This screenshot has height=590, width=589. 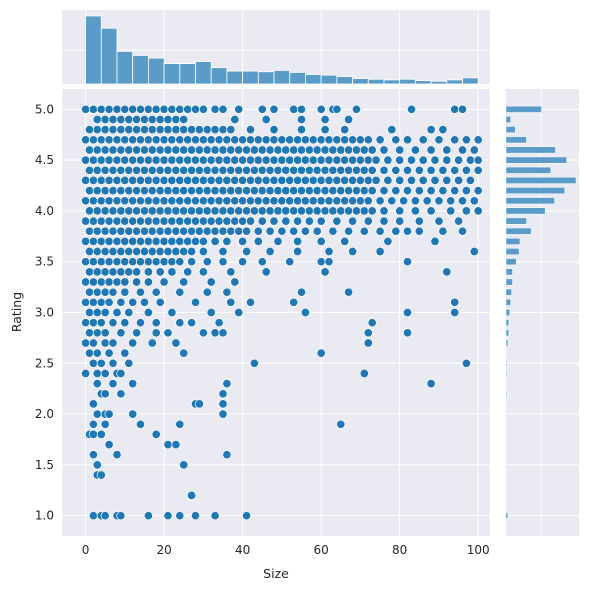 What do you see at coordinates (44, 414) in the screenshot?
I see `y-tick-label: 2.0` at bounding box center [44, 414].